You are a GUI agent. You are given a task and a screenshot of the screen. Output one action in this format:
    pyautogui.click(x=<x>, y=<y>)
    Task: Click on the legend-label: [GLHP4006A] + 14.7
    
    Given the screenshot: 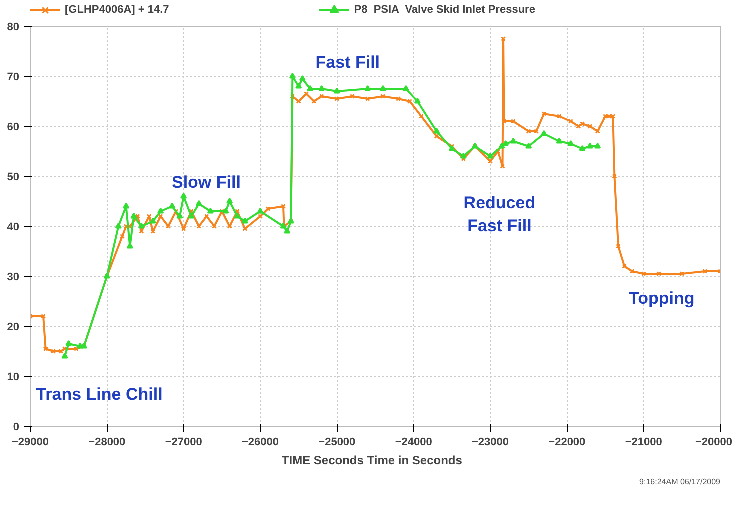 What is the action you would take?
    pyautogui.click(x=117, y=10)
    